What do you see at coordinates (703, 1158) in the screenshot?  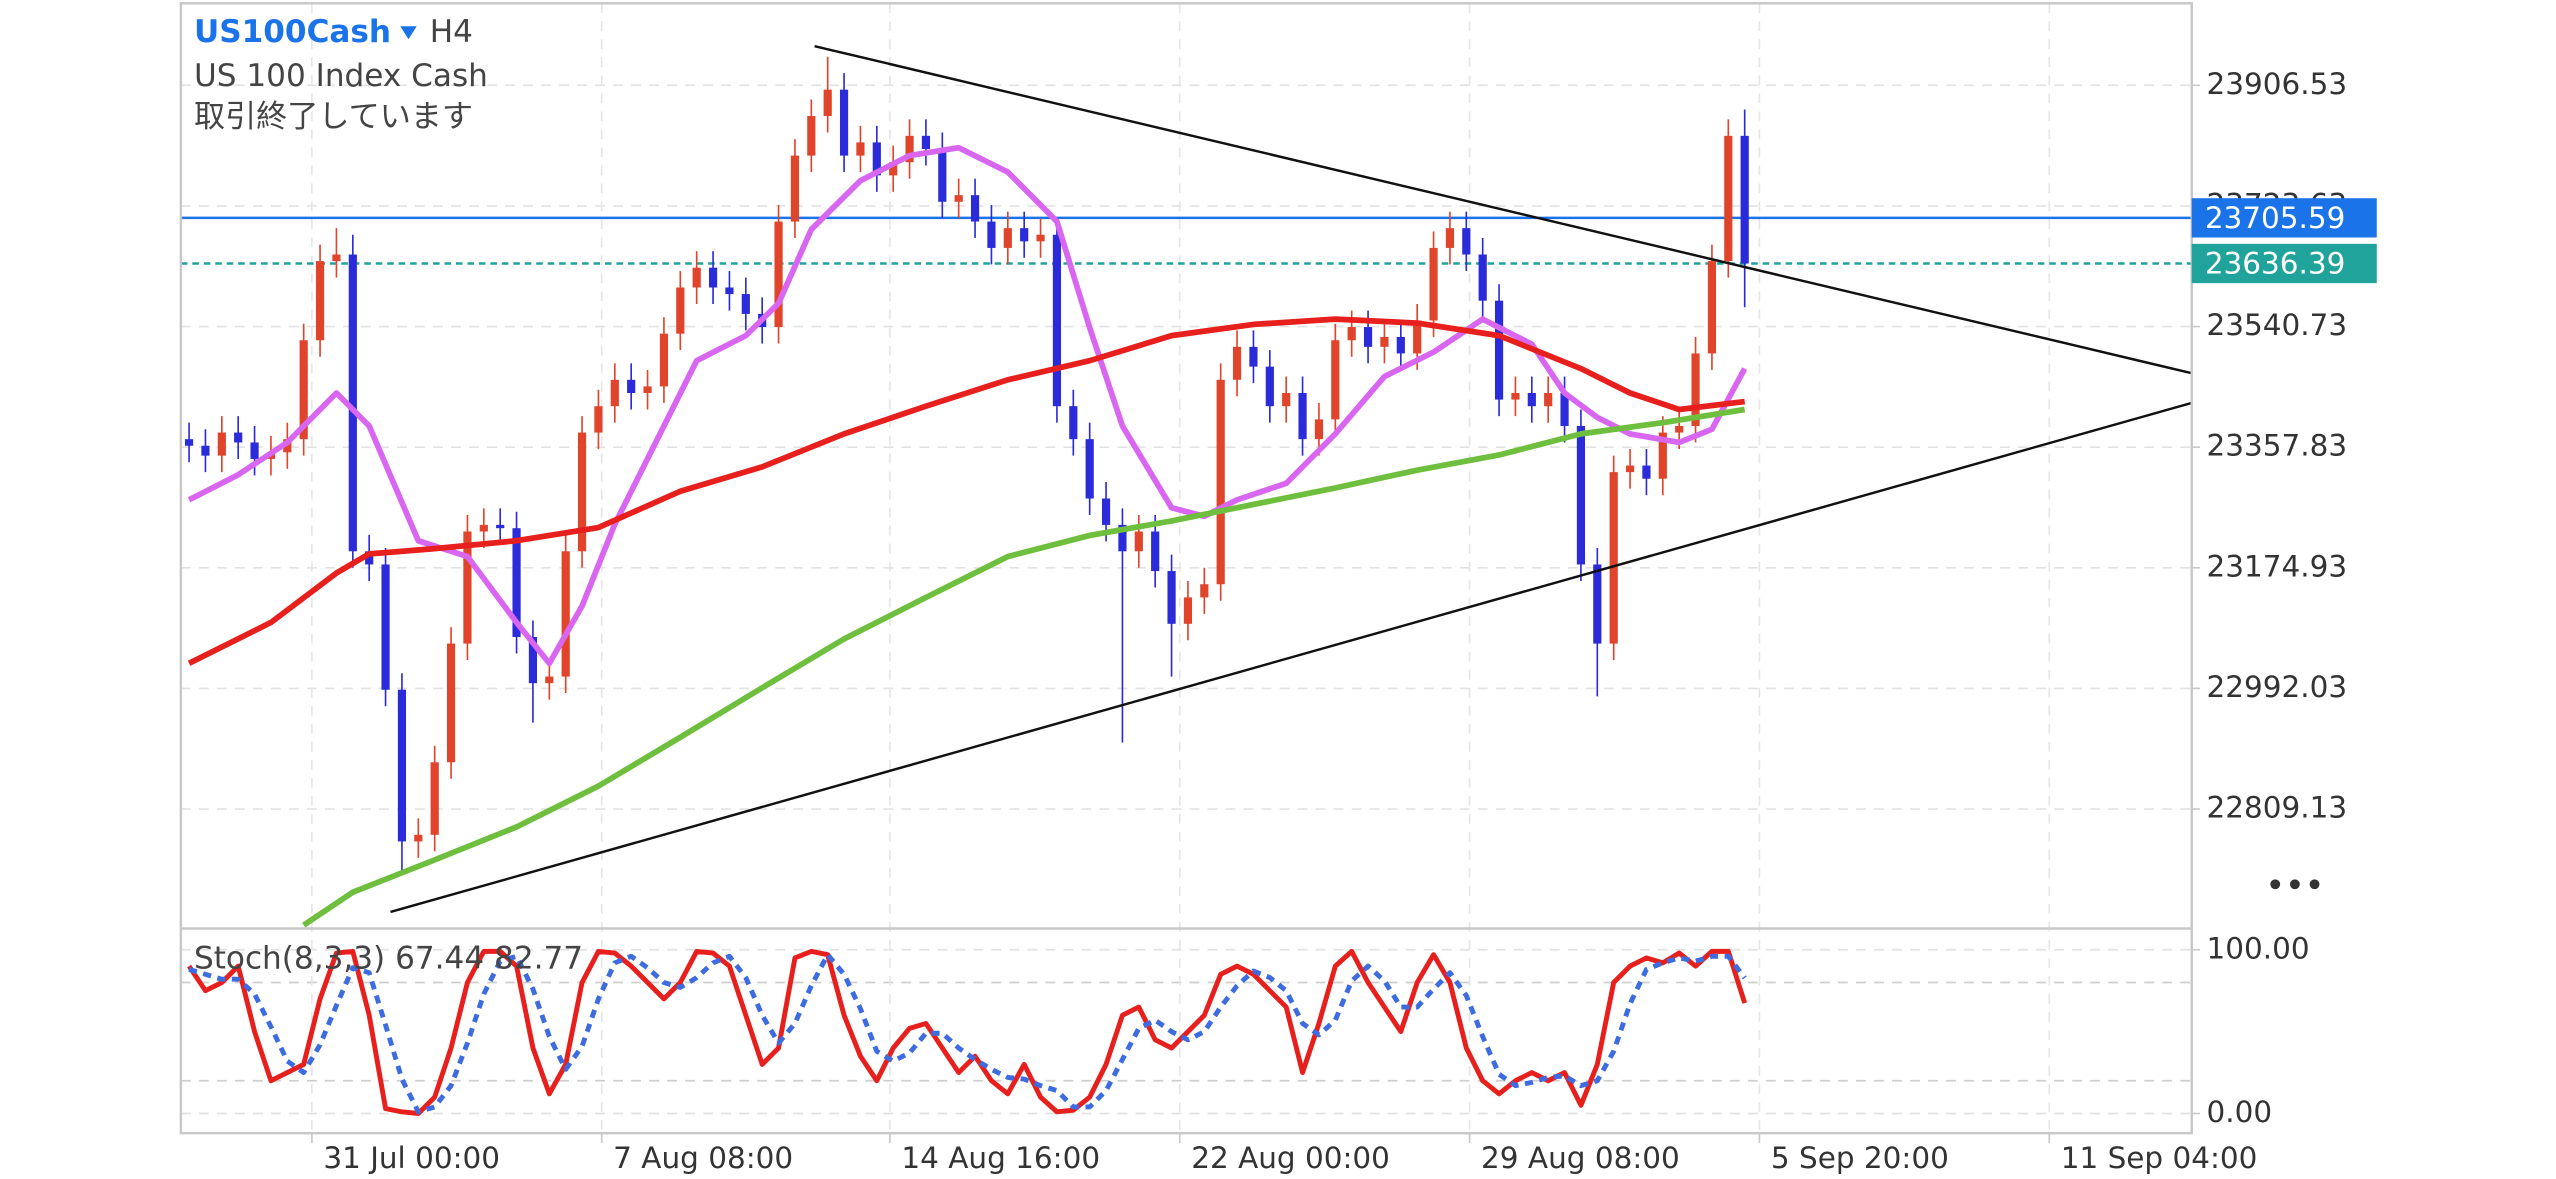 I see `x-tick-label: 7 Aug 08:00` at bounding box center [703, 1158].